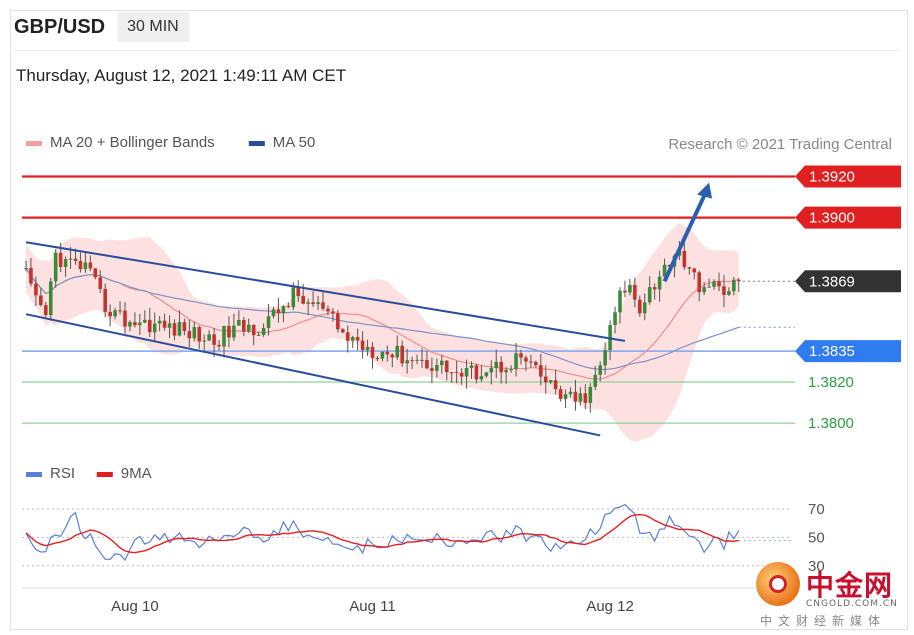 This screenshot has height=635, width=914. Describe the element at coordinates (457, 50) in the screenshot. I see `header-divider` at that location.